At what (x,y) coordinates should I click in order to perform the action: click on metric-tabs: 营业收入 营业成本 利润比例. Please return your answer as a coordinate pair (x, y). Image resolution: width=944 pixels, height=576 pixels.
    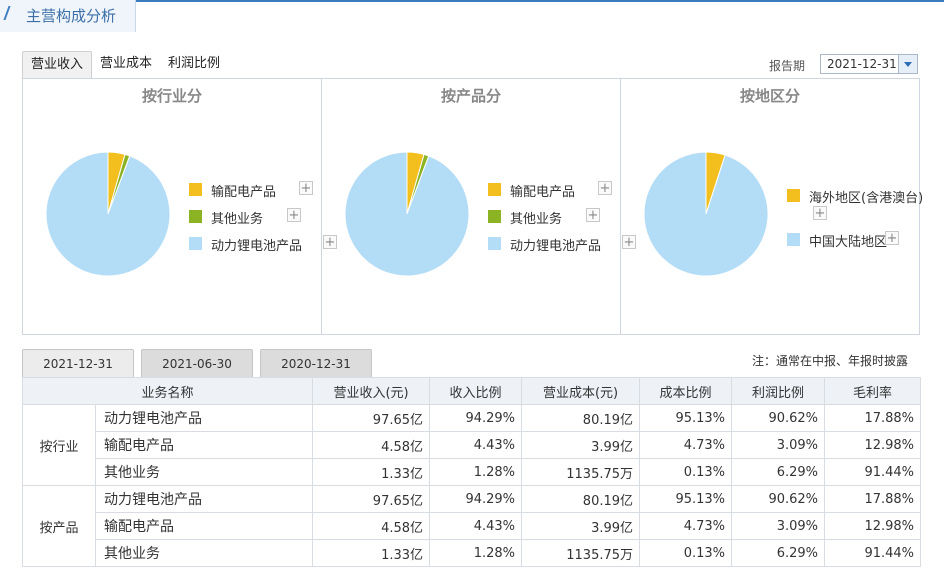
    Looking at the image, I should click on (125, 65).